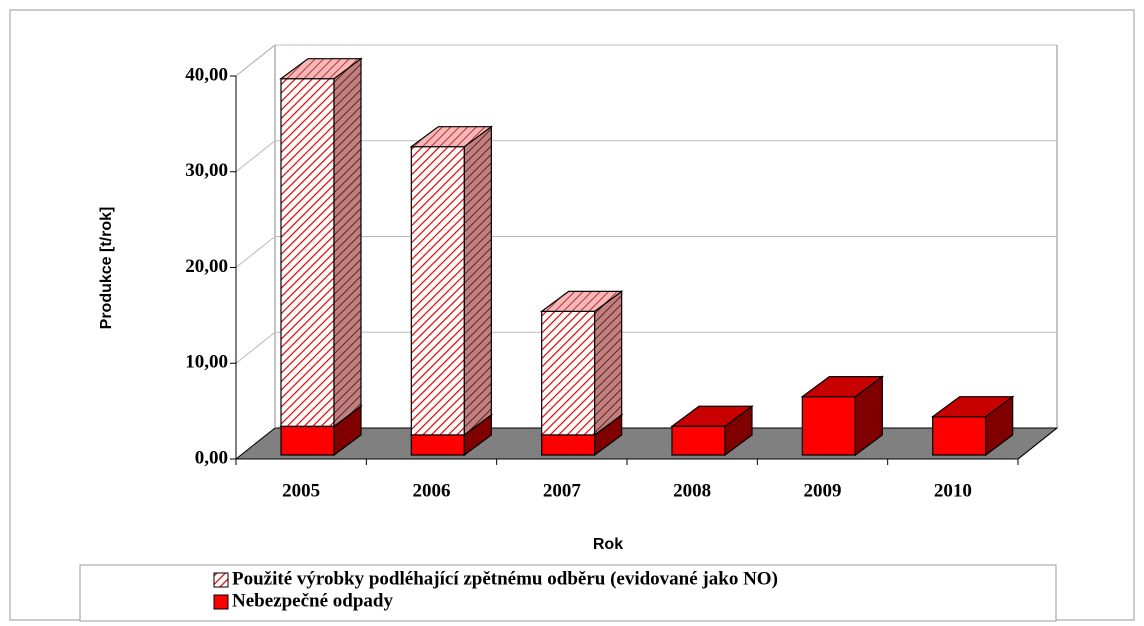 The height and width of the screenshot is (626, 1144). Describe the element at coordinates (206, 362) in the screenshot. I see `y-tick-label: 10,00` at that location.